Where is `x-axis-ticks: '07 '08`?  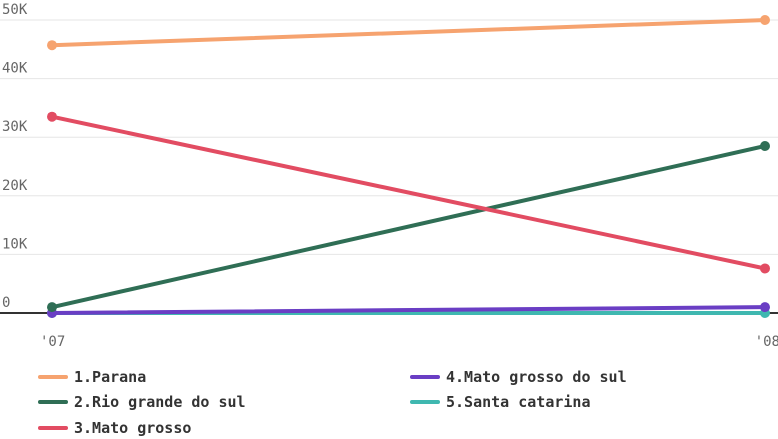
x-axis-ticks: '07 '08 is located at coordinates (409, 342).